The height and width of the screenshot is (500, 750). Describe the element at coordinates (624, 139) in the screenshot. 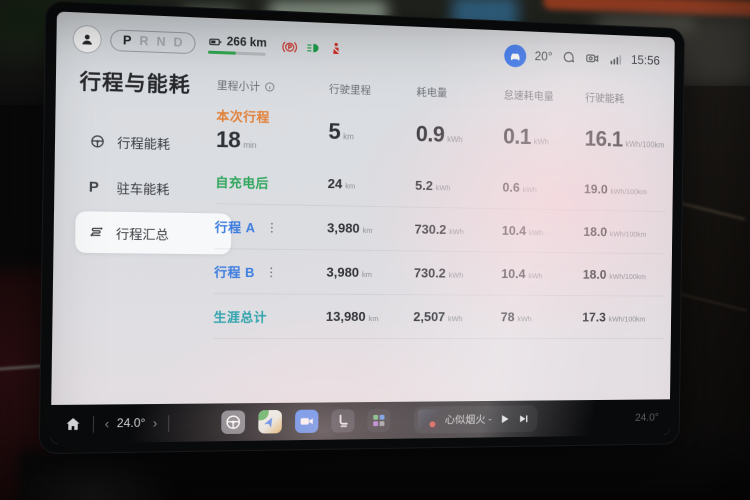

I see `metric-value: 16.1 kWh/100km` at that location.